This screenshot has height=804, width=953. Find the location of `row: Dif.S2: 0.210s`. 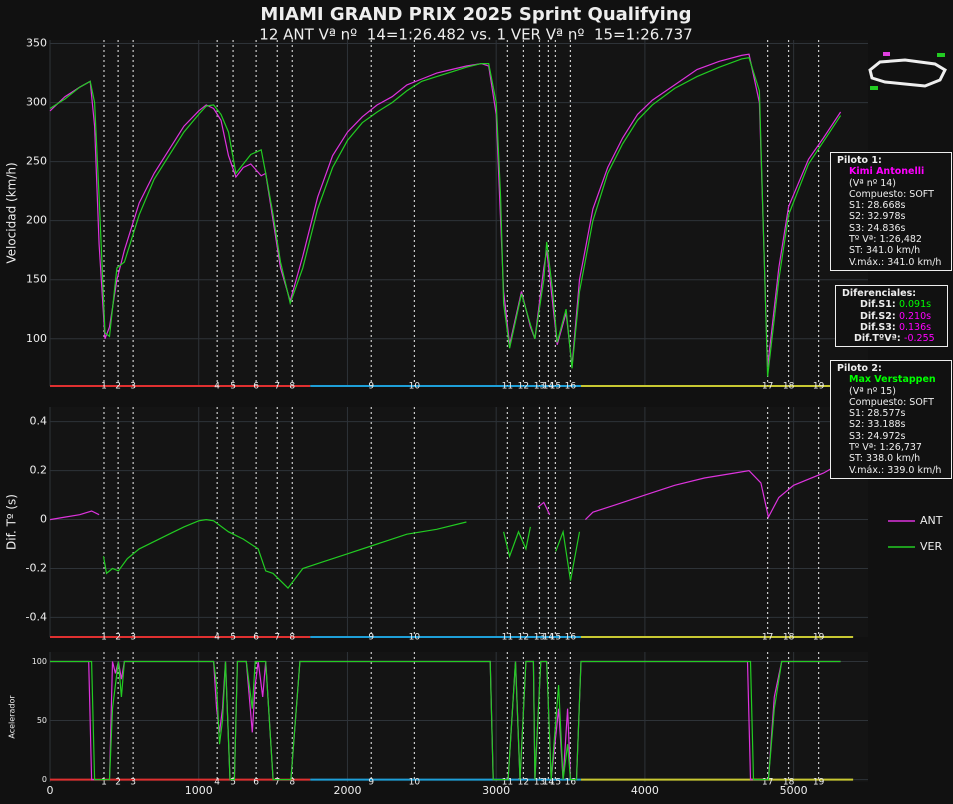

row: Dif.S2: 0.210s is located at coordinates (891, 316).